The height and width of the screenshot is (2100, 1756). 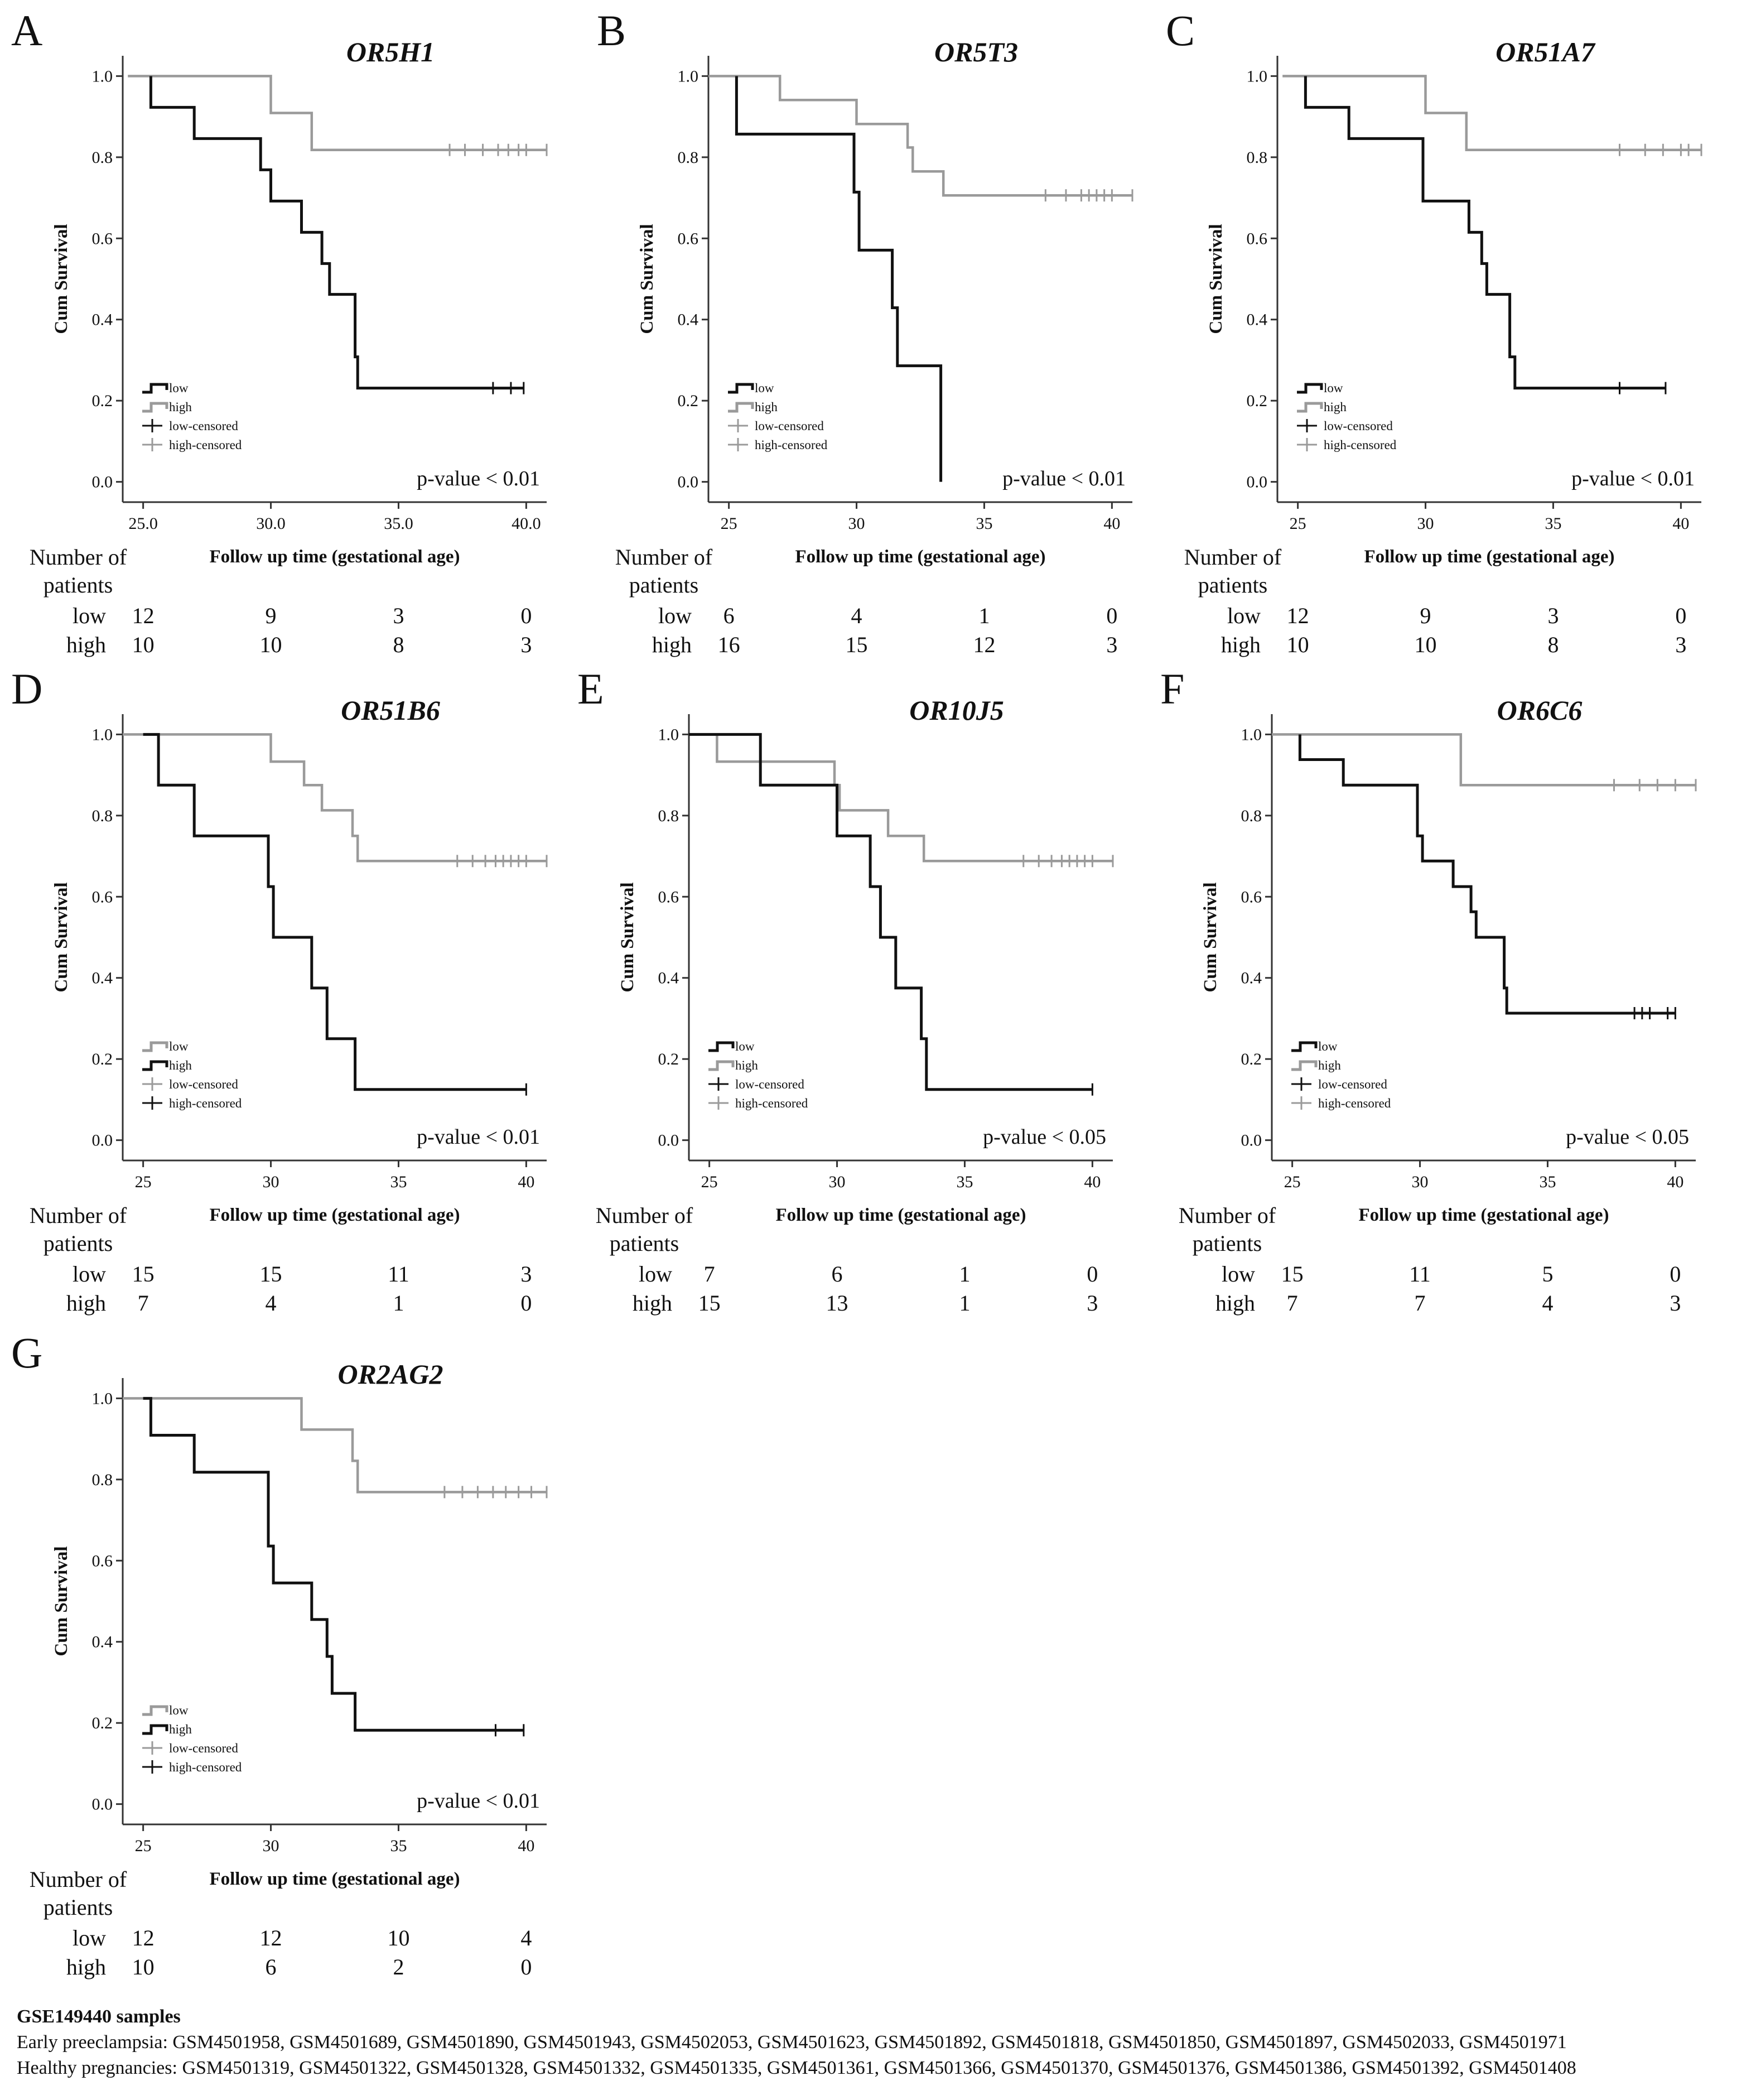 What do you see at coordinates (398, 523) in the screenshot?
I see `x-tick-label: 35.0` at bounding box center [398, 523].